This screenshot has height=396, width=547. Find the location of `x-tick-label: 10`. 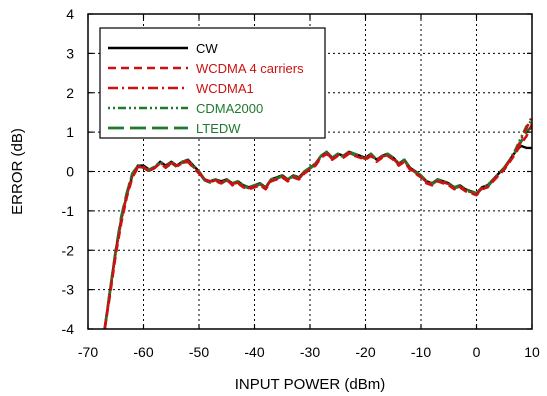

x-tick-label: 10 is located at coordinates (532, 352).